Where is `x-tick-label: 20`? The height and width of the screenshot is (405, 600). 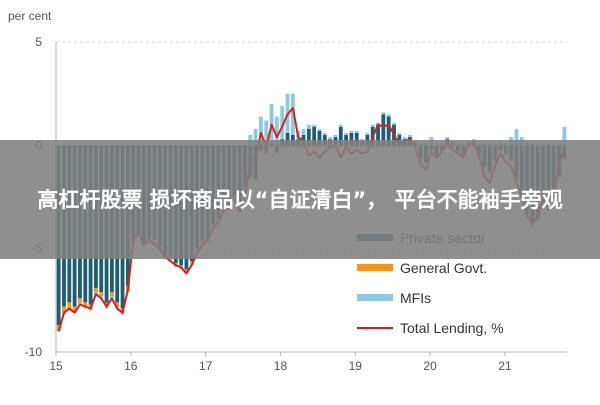 x-tick-label: 20 is located at coordinates (430, 366).